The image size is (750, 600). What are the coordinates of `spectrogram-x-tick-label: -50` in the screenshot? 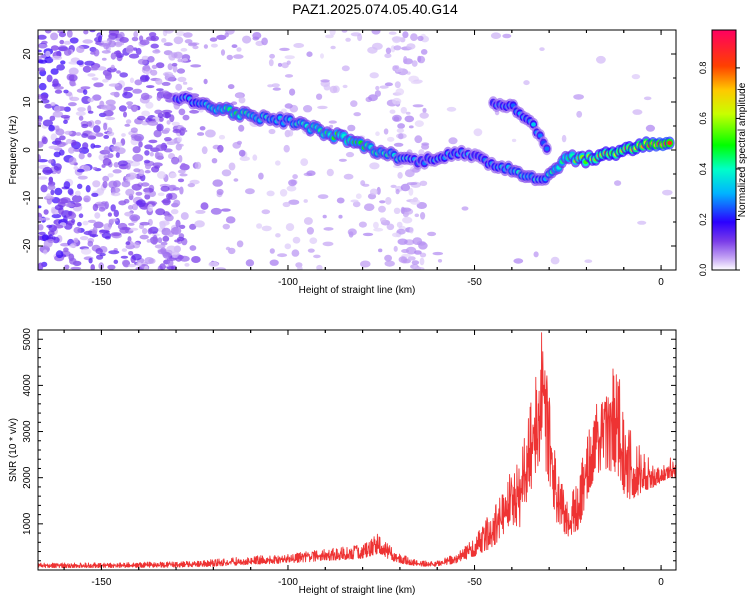 It's located at (474, 282).